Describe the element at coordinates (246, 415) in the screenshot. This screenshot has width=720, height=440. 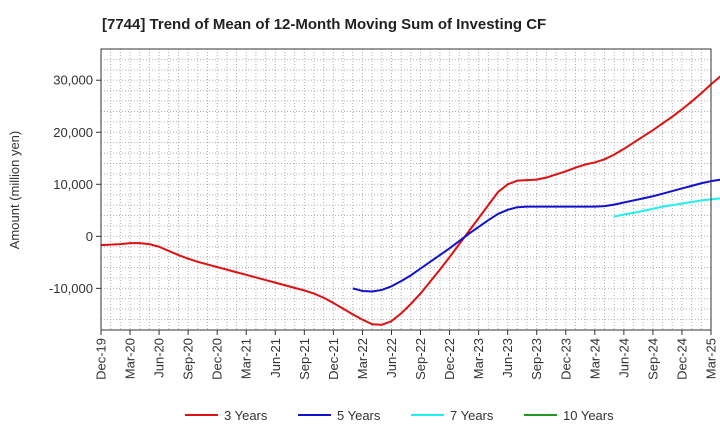
I see `legend-label: 3 Years` at that location.